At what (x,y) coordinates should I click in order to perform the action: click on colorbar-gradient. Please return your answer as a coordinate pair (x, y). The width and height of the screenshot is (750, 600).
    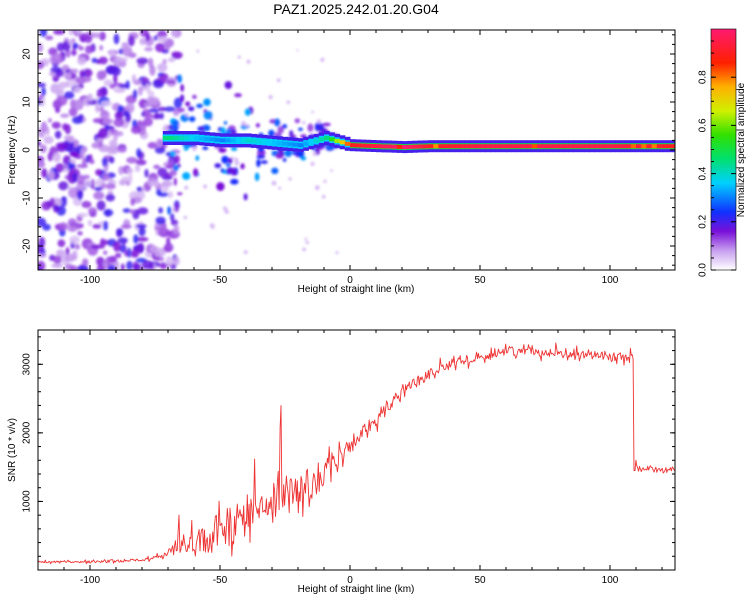
    Looking at the image, I should click on (723, 149).